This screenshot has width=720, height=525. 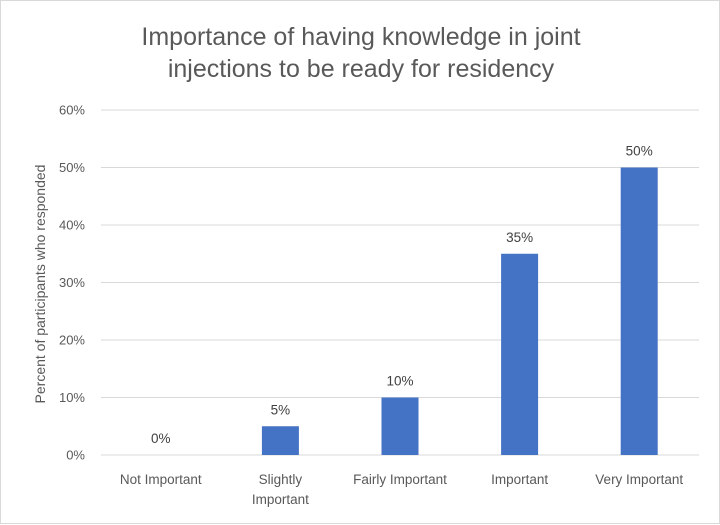 I want to click on y-tick-labels: 0% 10% 20% 30% 40% 50% 60%, so click(x=72, y=283).